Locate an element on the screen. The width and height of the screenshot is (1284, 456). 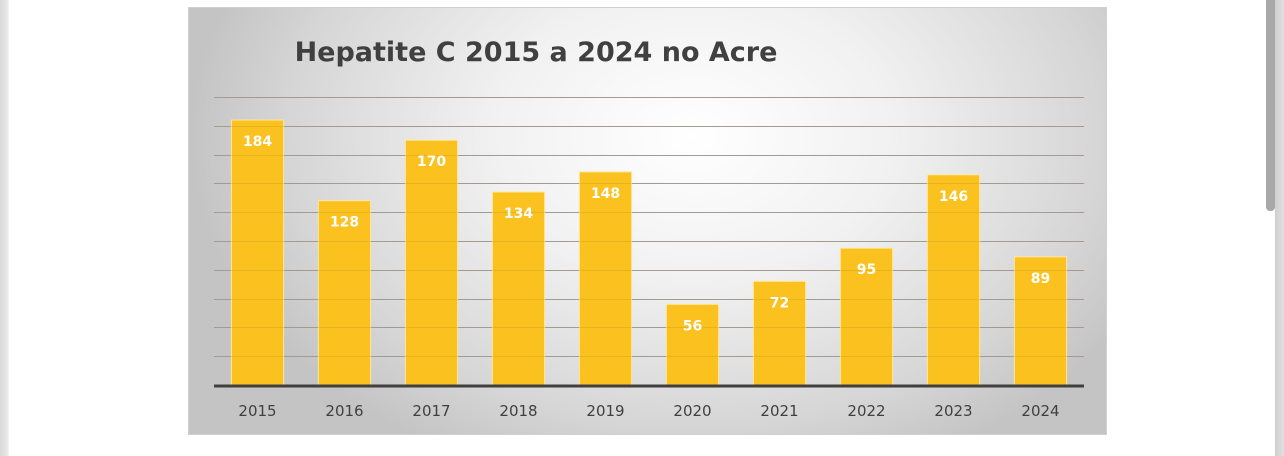
data-label-2024: 89 is located at coordinates (1040, 279).